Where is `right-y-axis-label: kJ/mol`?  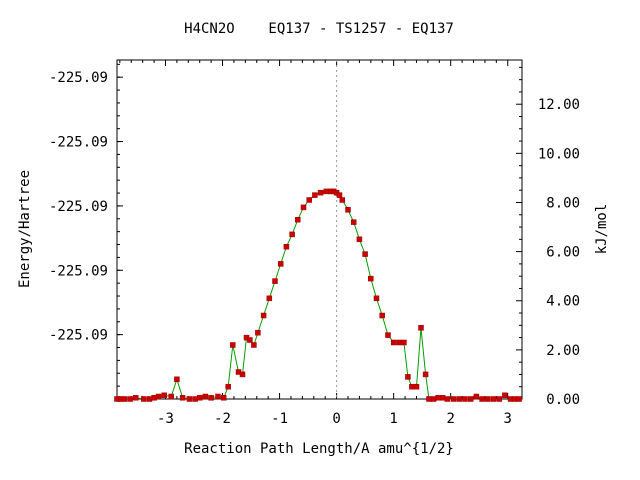
right-y-axis-label: kJ/mol is located at coordinates (602, 229).